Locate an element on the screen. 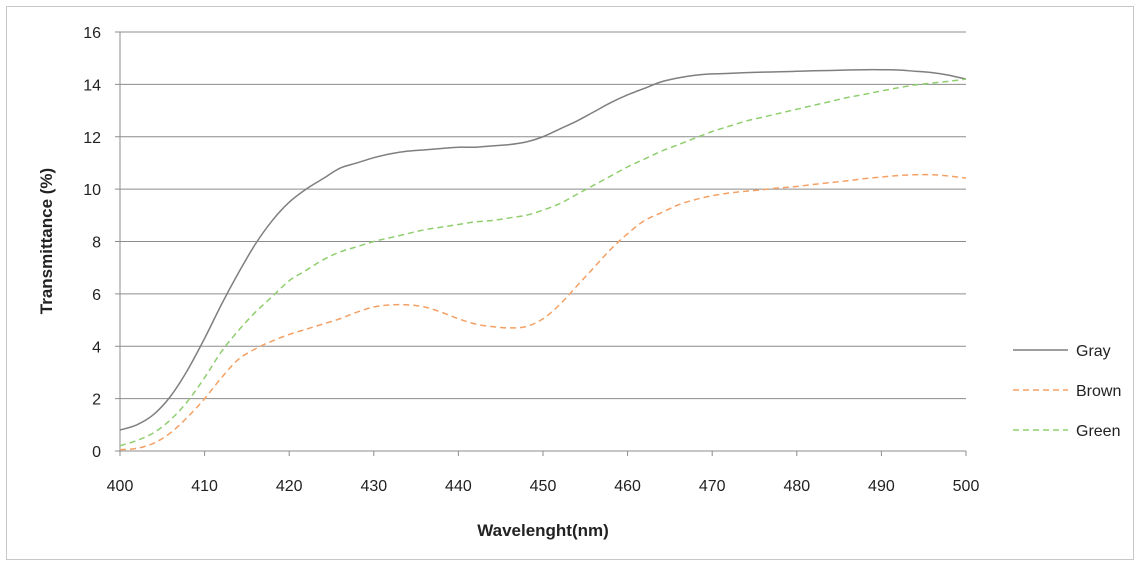 The width and height of the screenshot is (1140, 565). x-tick-label: 420 is located at coordinates (289, 486).